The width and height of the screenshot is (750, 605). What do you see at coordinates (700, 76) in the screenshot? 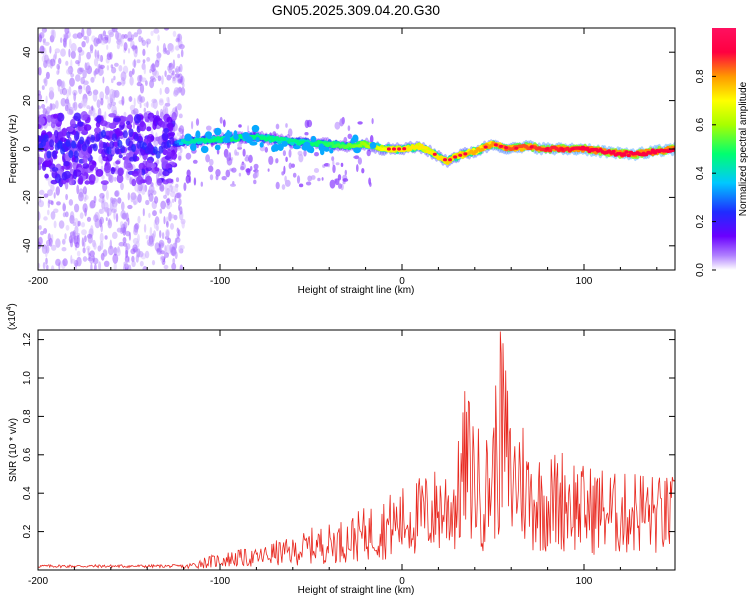
I see `colorbar-tick-label: 0.8` at bounding box center [700, 76].